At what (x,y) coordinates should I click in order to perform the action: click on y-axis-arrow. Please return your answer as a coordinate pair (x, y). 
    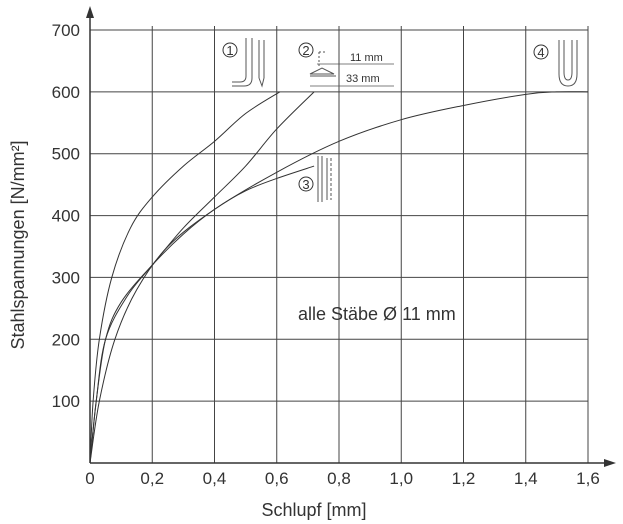
    Looking at the image, I should click on (90, 12).